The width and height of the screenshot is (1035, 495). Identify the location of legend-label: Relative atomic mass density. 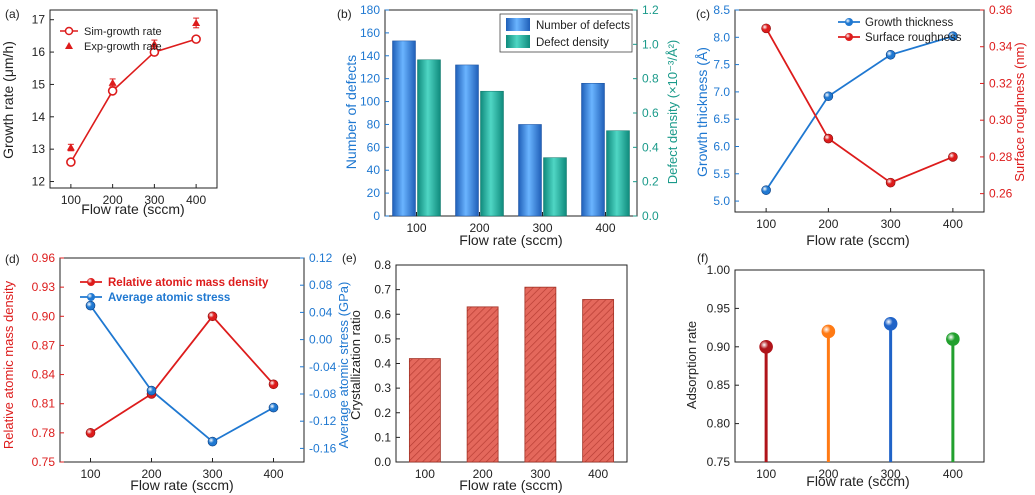
(188, 283).